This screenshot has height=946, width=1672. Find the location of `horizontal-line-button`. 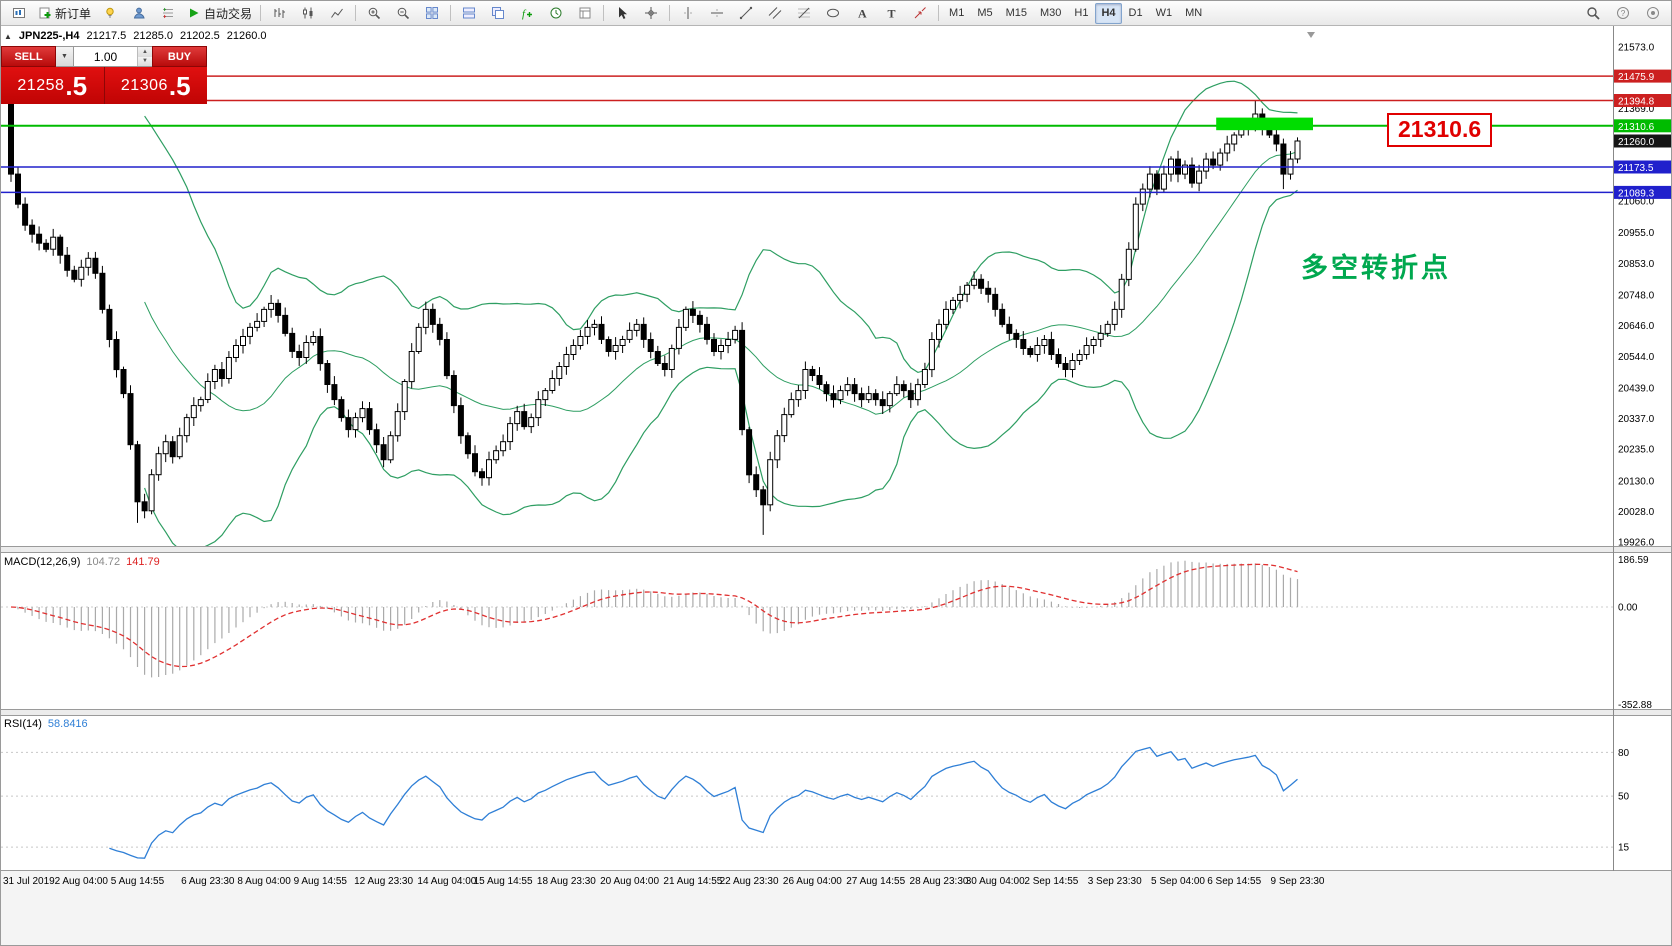

horizontal-line-button is located at coordinates (717, 13).